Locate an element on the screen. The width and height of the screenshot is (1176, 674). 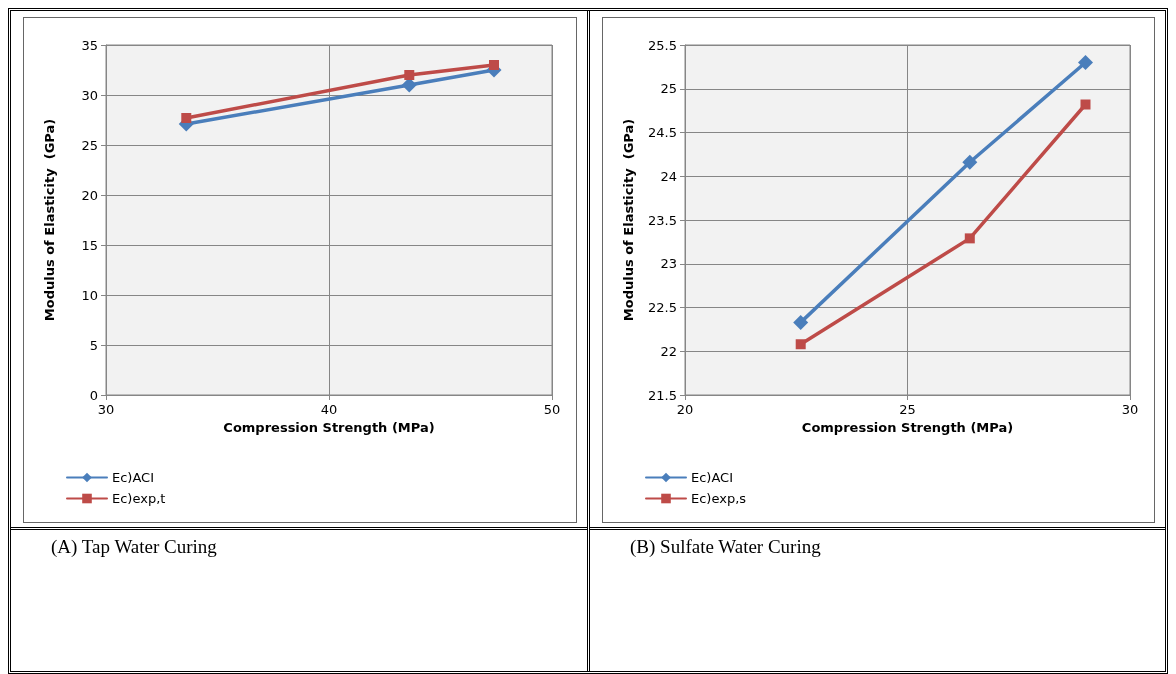
legend-label: Ec)exp,s is located at coordinates (719, 498).